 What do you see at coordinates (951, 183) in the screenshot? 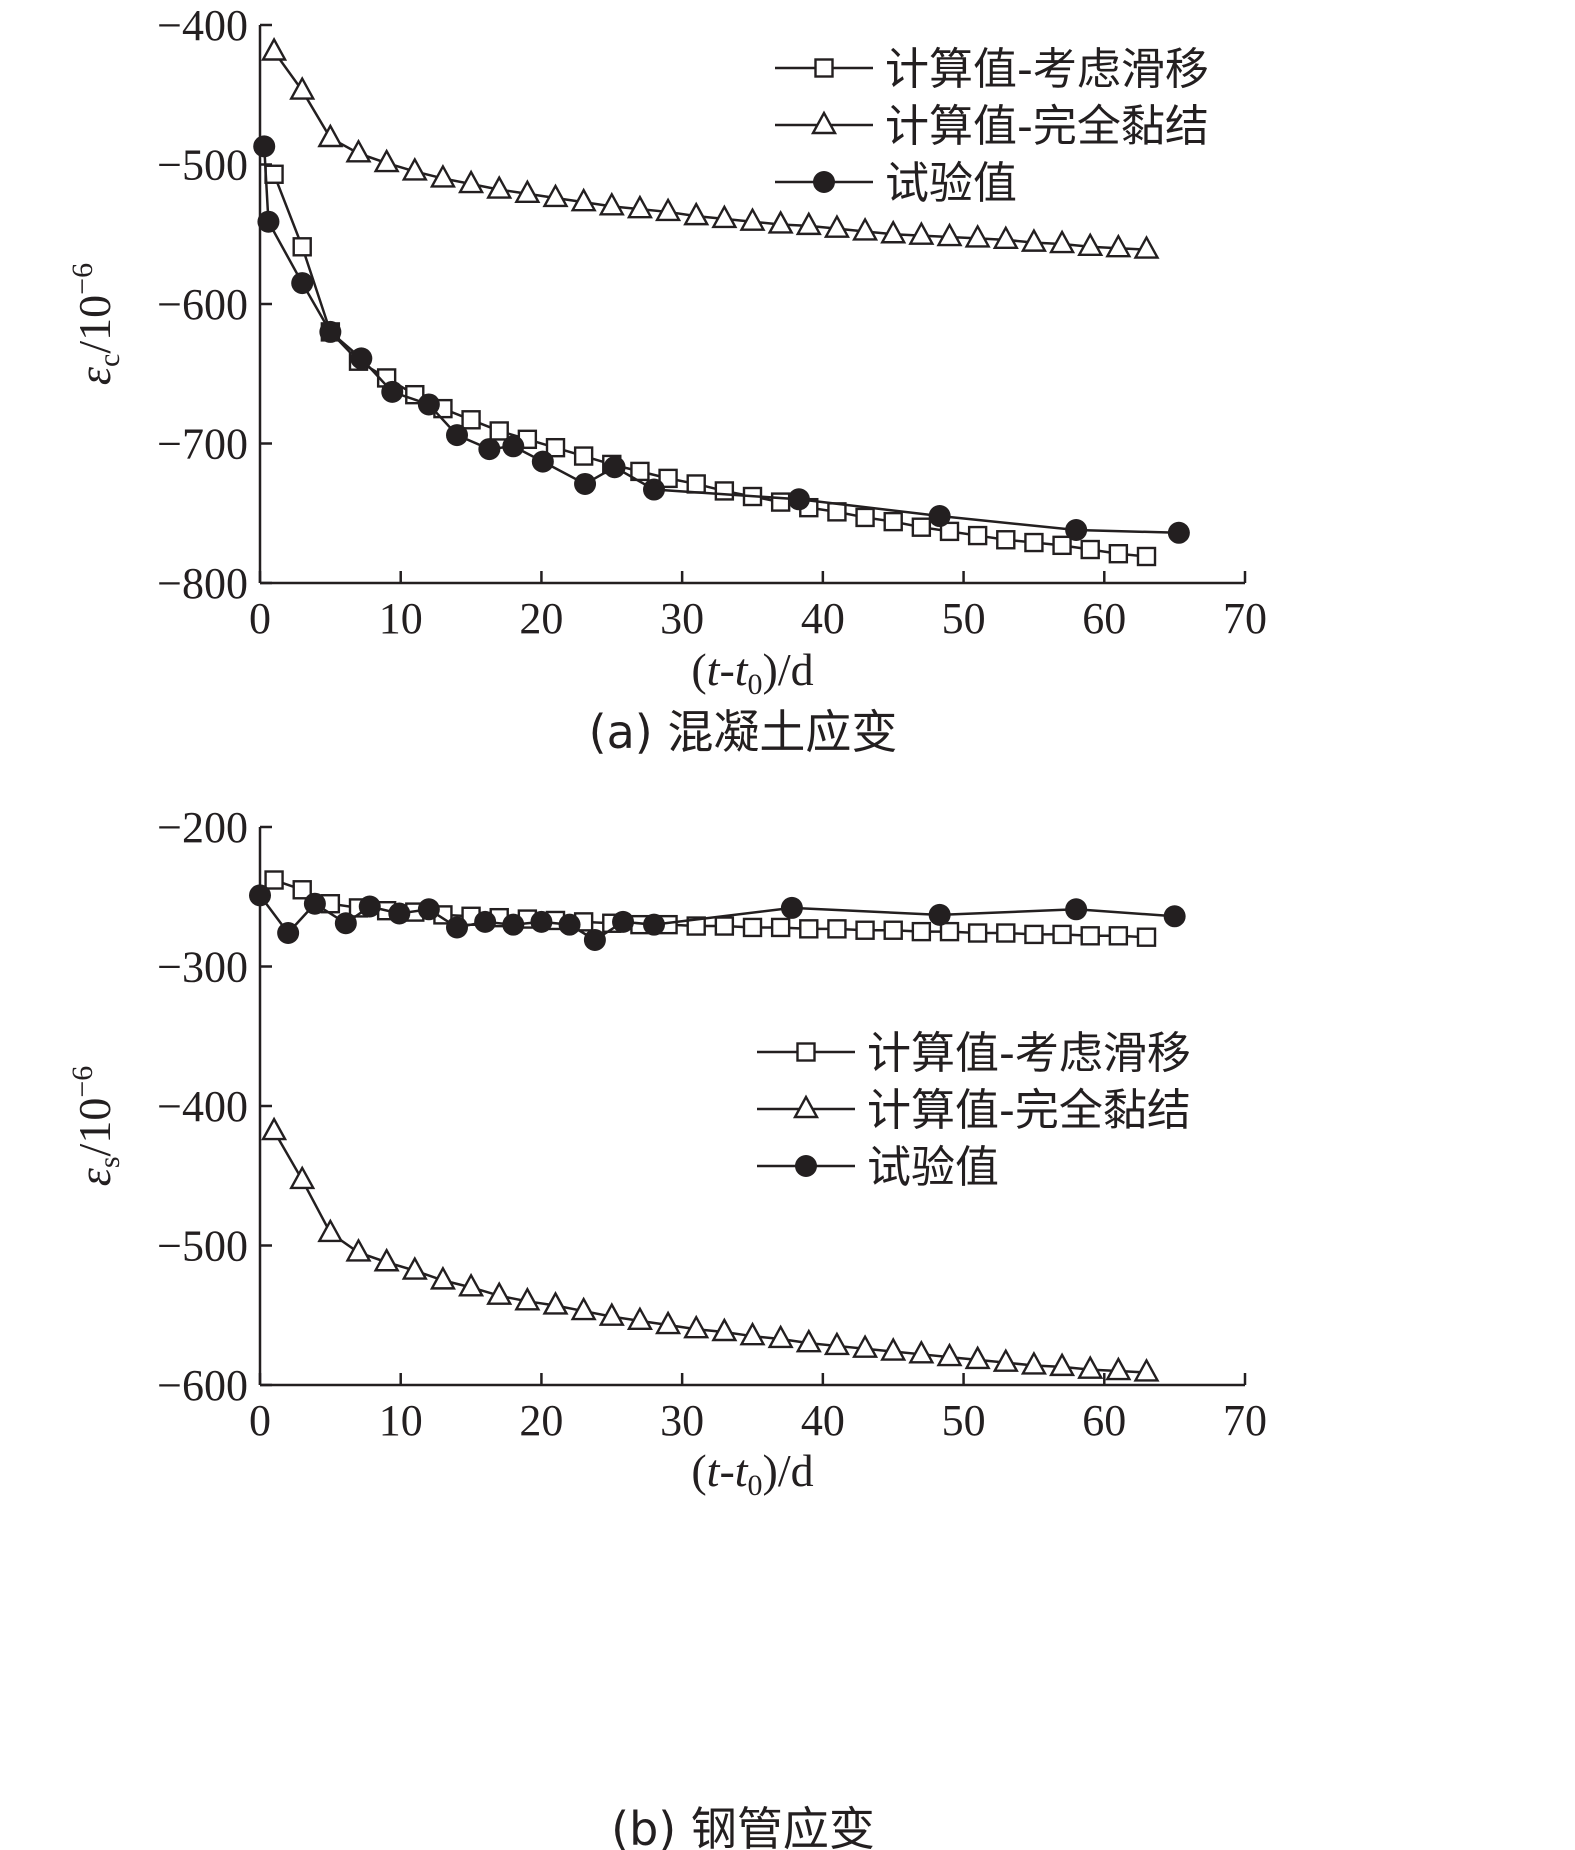
I see `legend-label: 试验值` at bounding box center [951, 183].